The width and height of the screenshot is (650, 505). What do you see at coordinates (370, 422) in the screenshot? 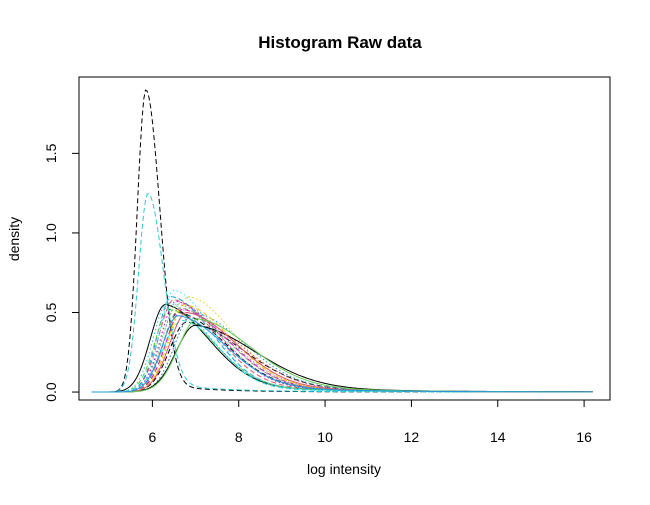
I see `x-axis: 6 8 10 12 14 16` at bounding box center [370, 422].